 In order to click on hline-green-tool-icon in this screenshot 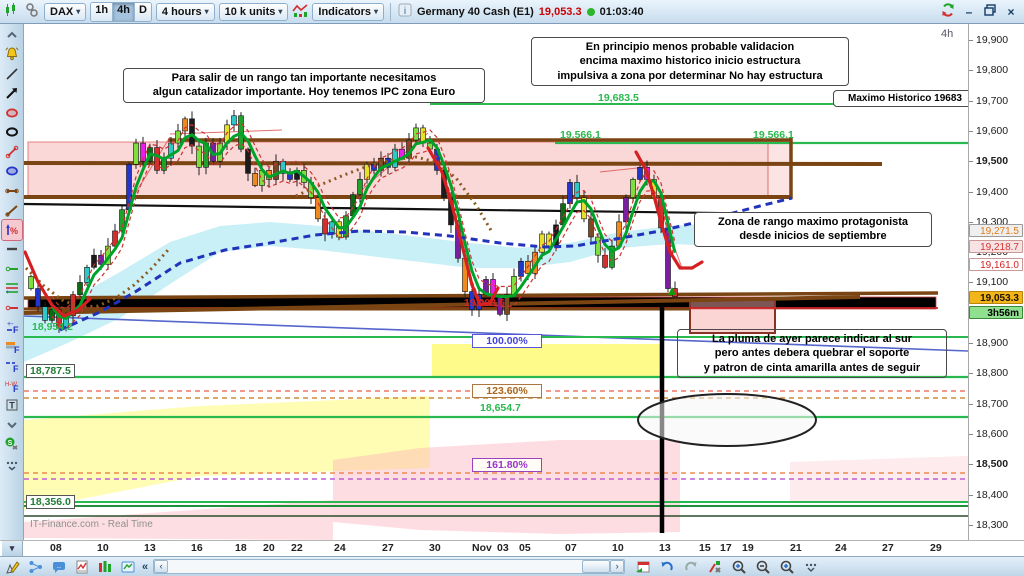, I will do `click(12, 269)`.